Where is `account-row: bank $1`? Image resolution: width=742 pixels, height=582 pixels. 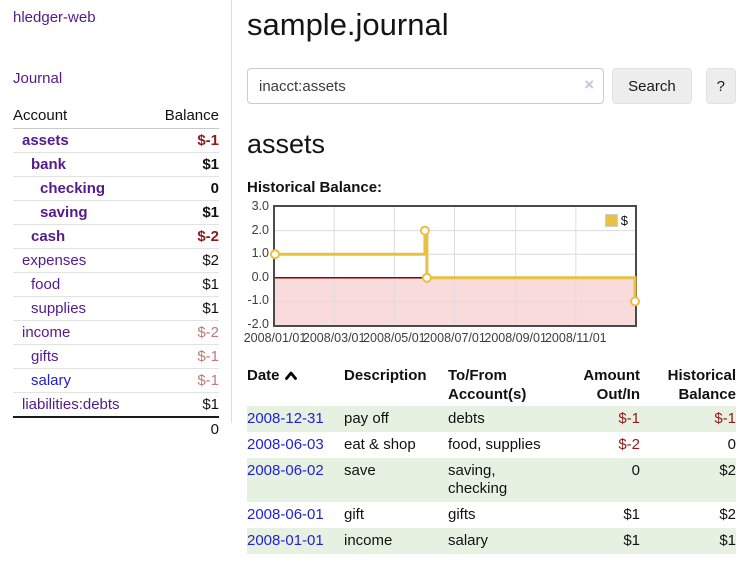
account-row: bank $1 is located at coordinates (116, 164).